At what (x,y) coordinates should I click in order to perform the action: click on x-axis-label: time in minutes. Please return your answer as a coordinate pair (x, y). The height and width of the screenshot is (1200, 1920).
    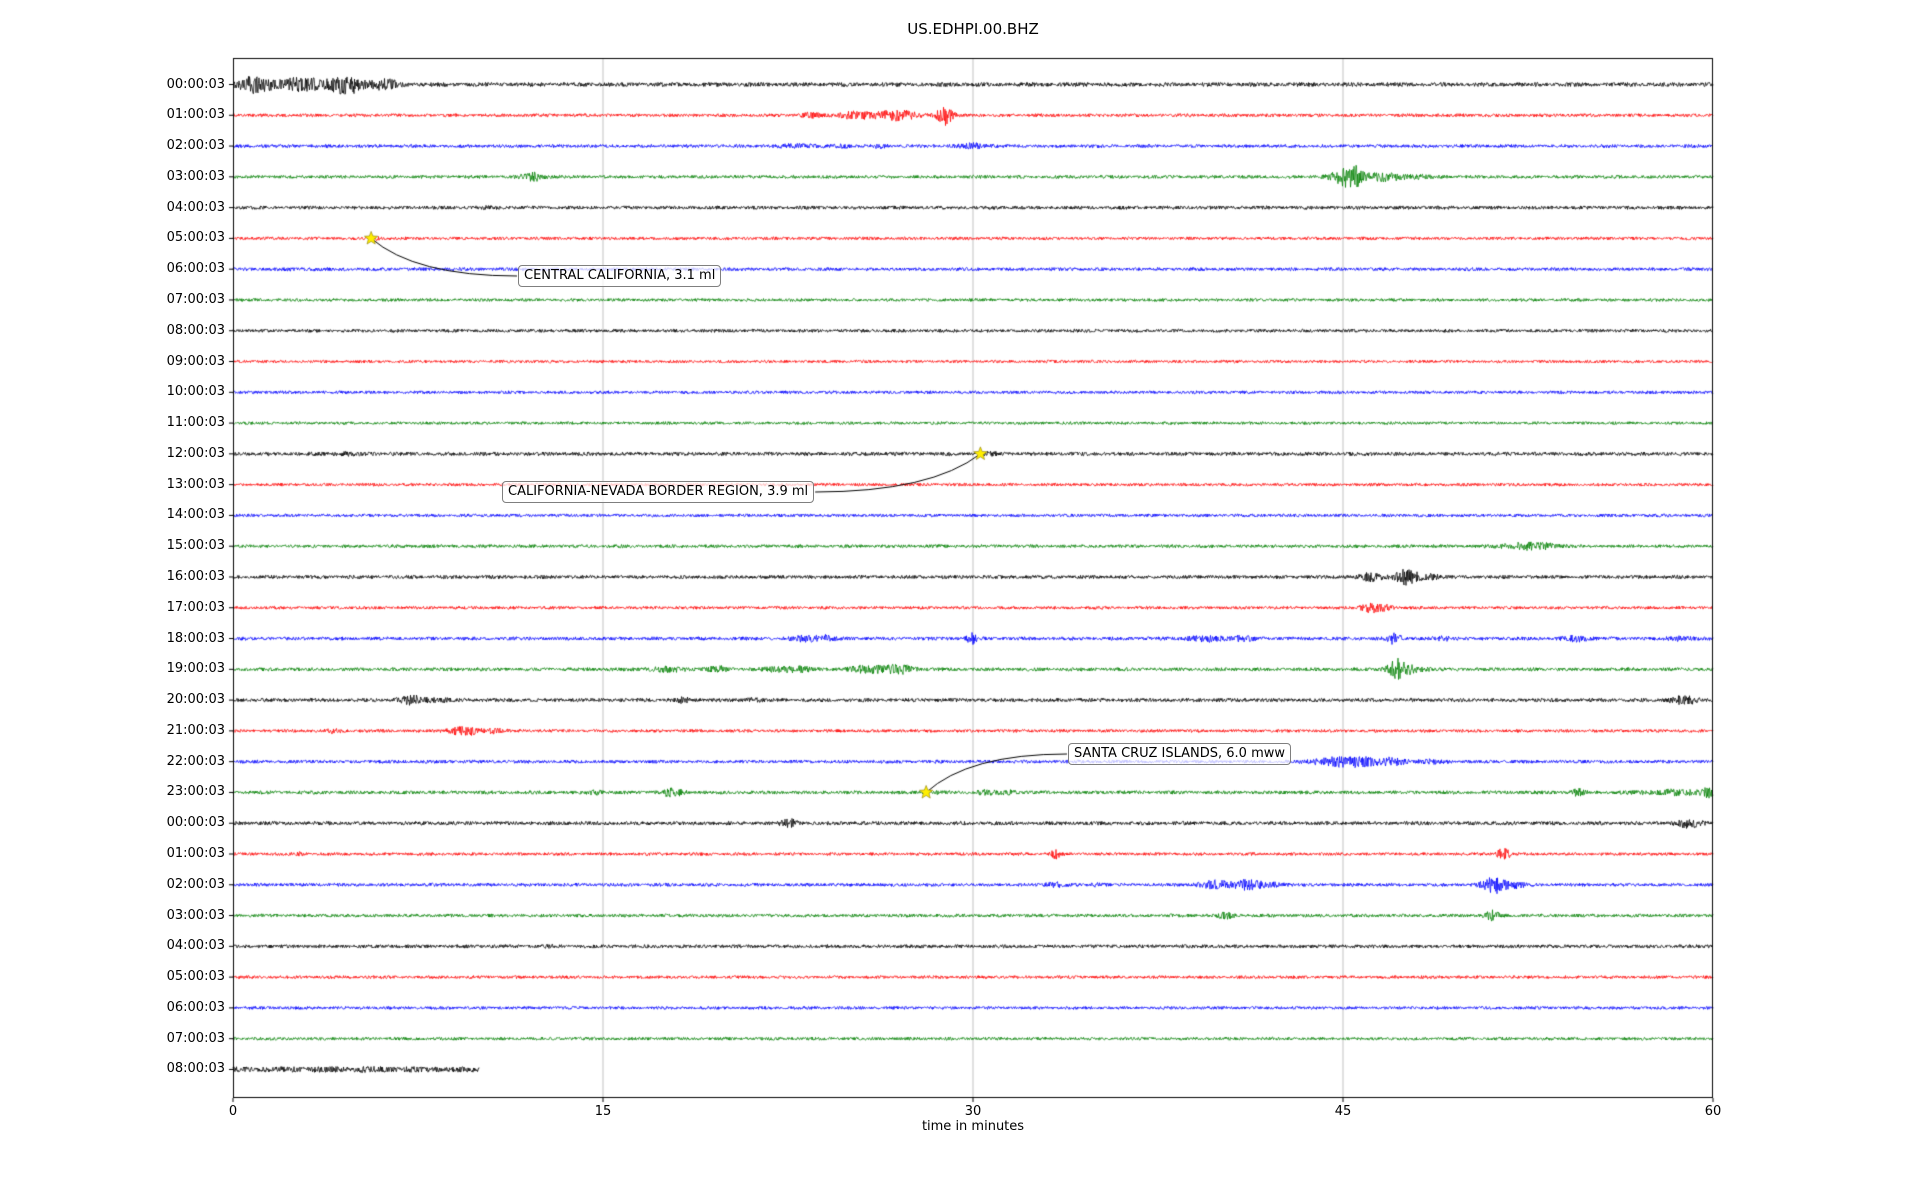
    Looking at the image, I should click on (973, 1126).